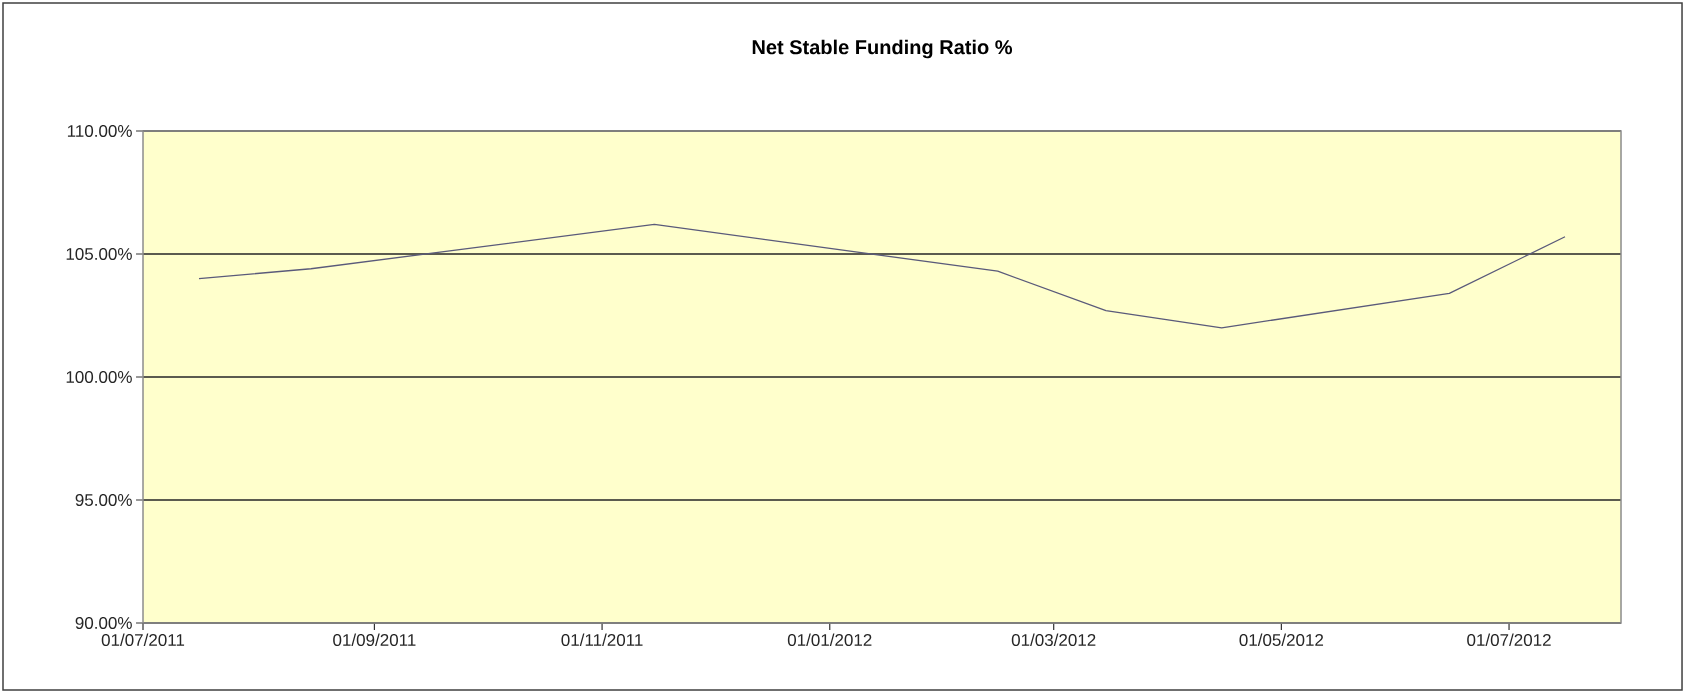 The image size is (1685, 693). Describe the element at coordinates (143, 640) in the screenshot. I see `x-tick-label: 01/07/2011` at that location.